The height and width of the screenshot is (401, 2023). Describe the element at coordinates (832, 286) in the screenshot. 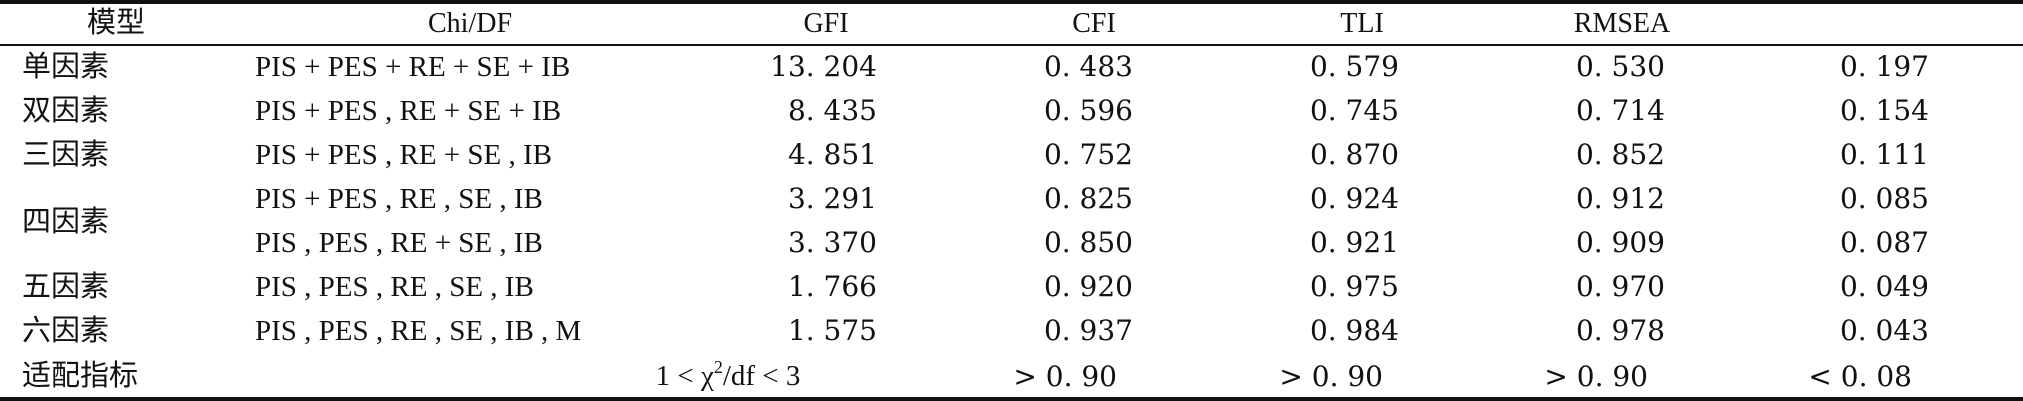

I see `row-chi-df: 1. 766` at that location.